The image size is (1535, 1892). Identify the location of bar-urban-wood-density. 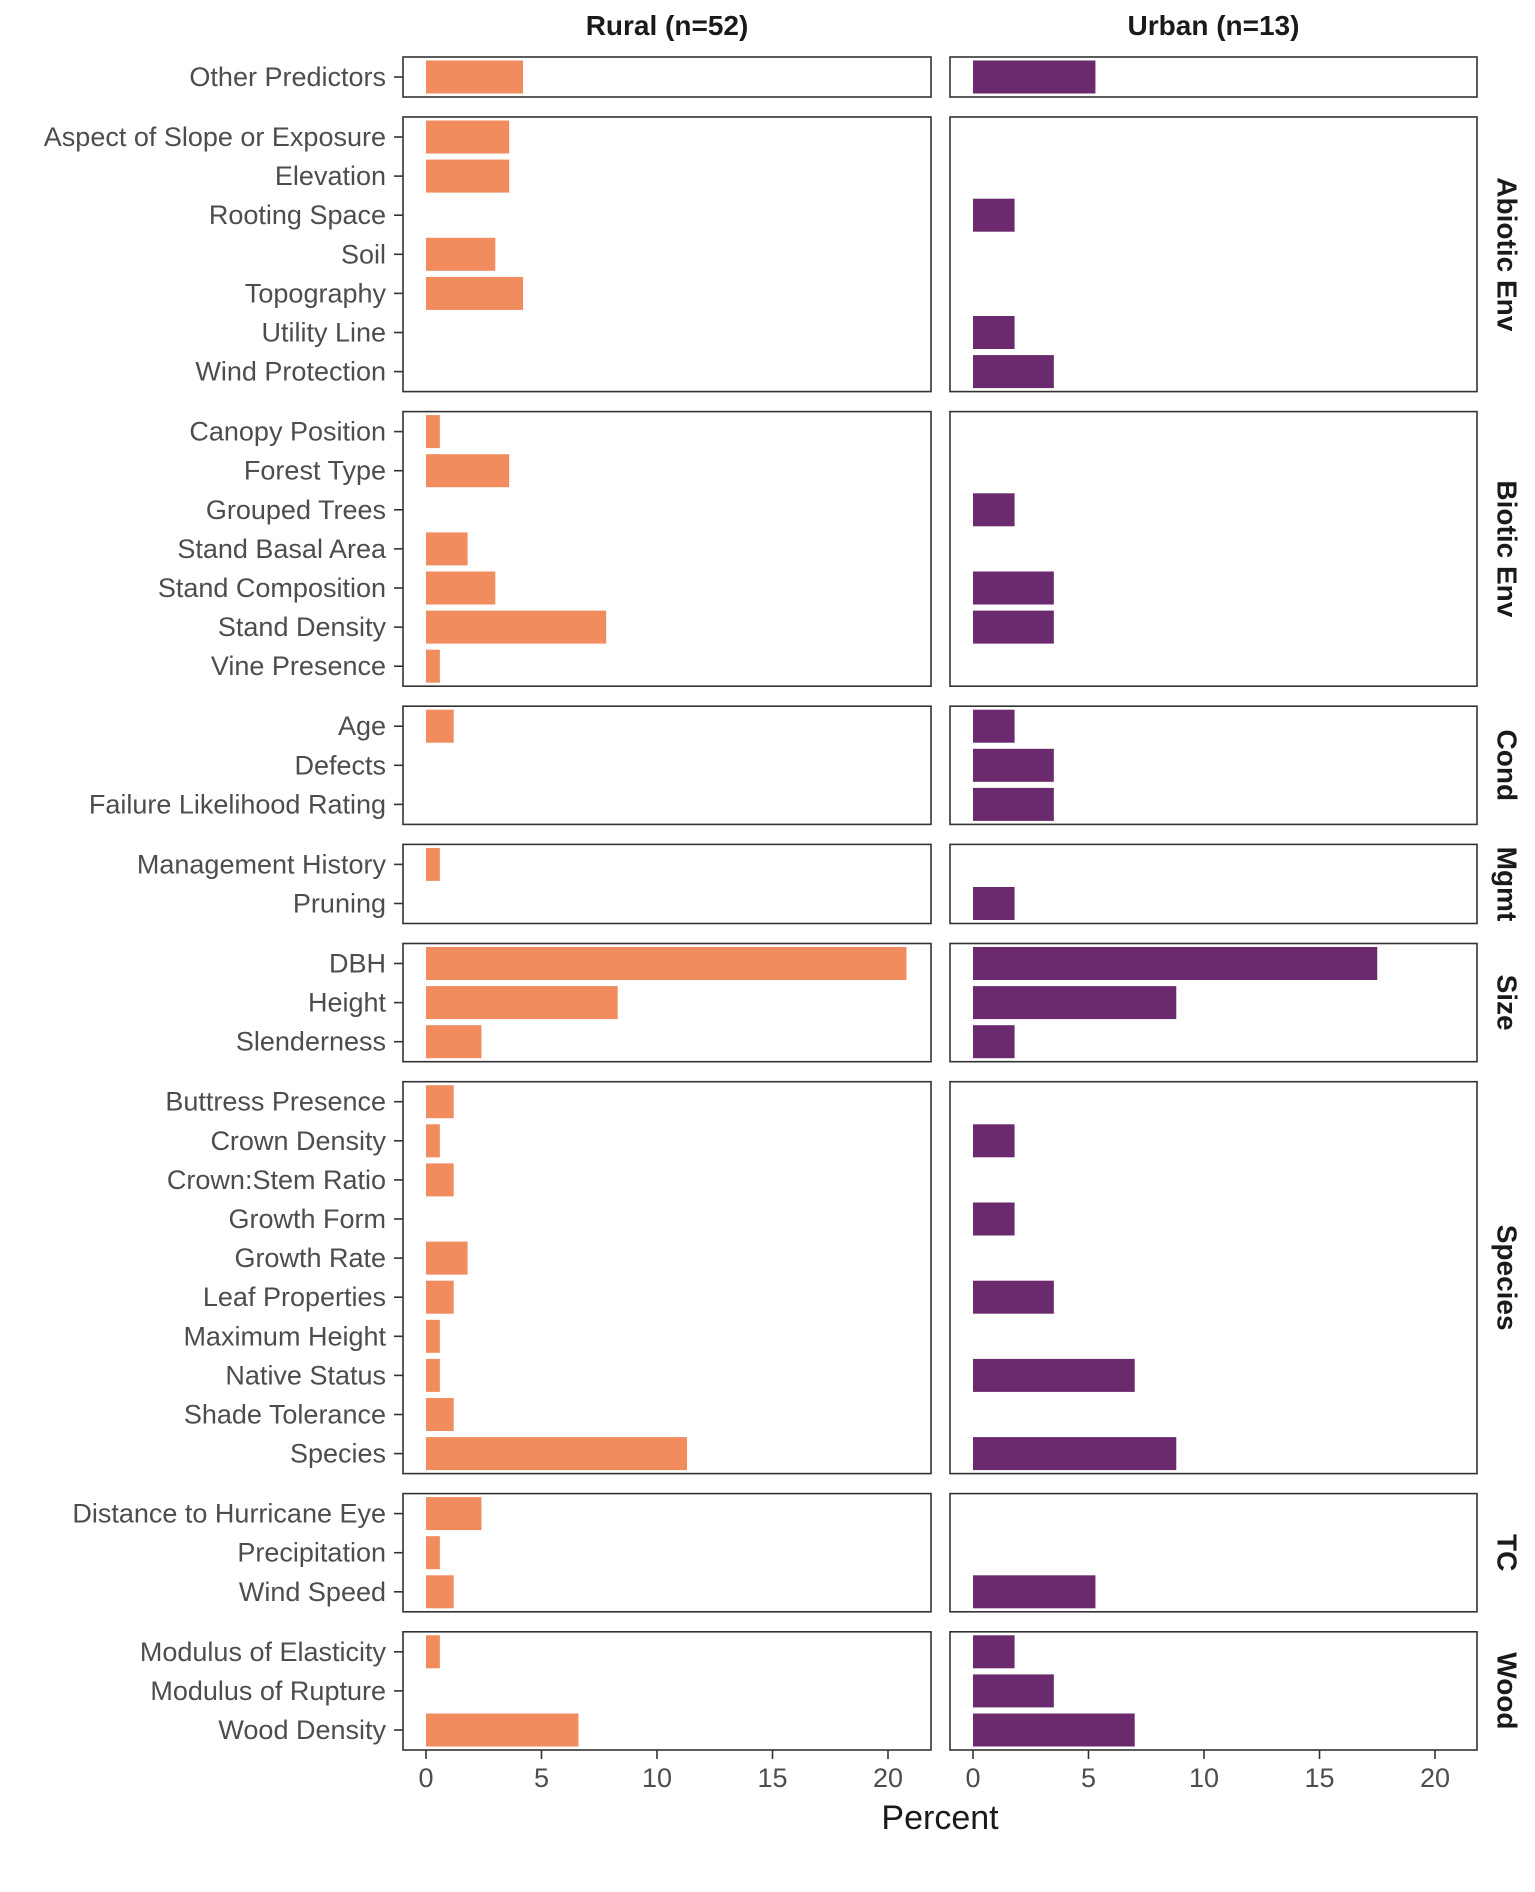
(1054, 1730).